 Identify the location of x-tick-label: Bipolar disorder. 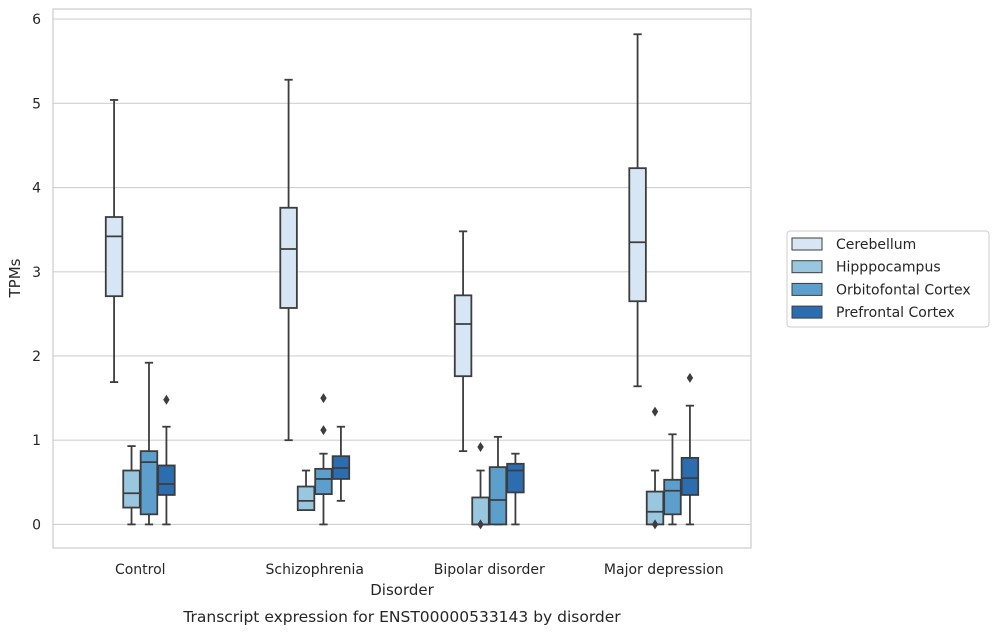
(489, 570).